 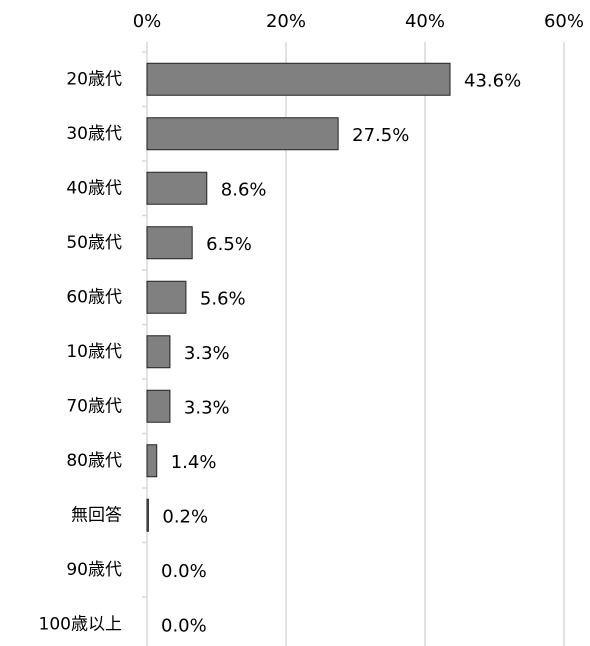 What do you see at coordinates (380, 135) in the screenshot?
I see `value-label: 27.5%` at bounding box center [380, 135].